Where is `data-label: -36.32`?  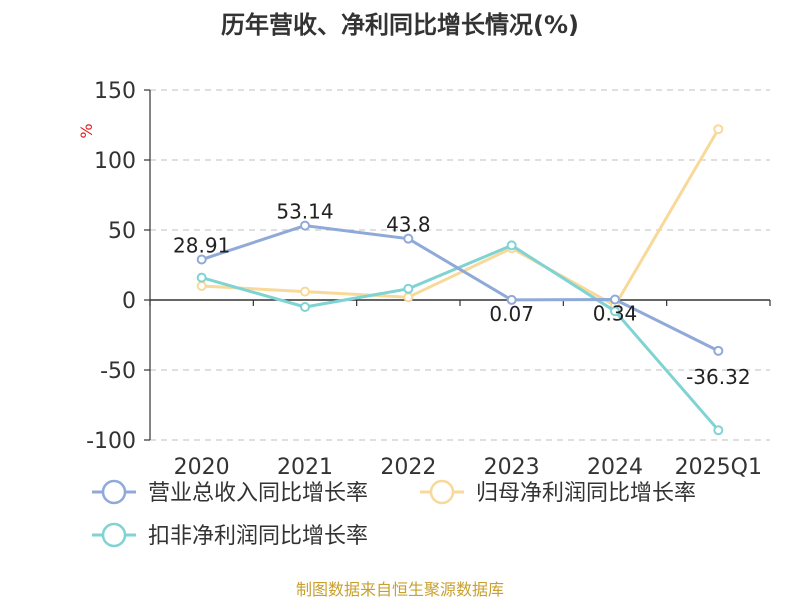
data-label: -36.32 is located at coordinates (718, 377).